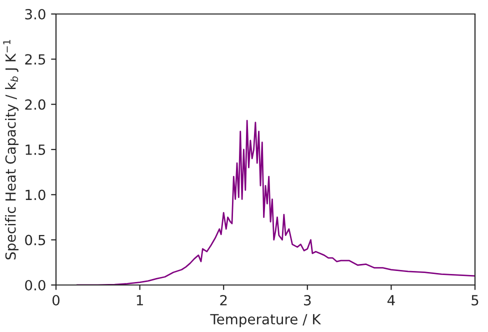 Image resolution: width=488 pixels, height=332 pixels. What do you see at coordinates (56, 300) in the screenshot?
I see `x-tick-label: 0` at bounding box center [56, 300].